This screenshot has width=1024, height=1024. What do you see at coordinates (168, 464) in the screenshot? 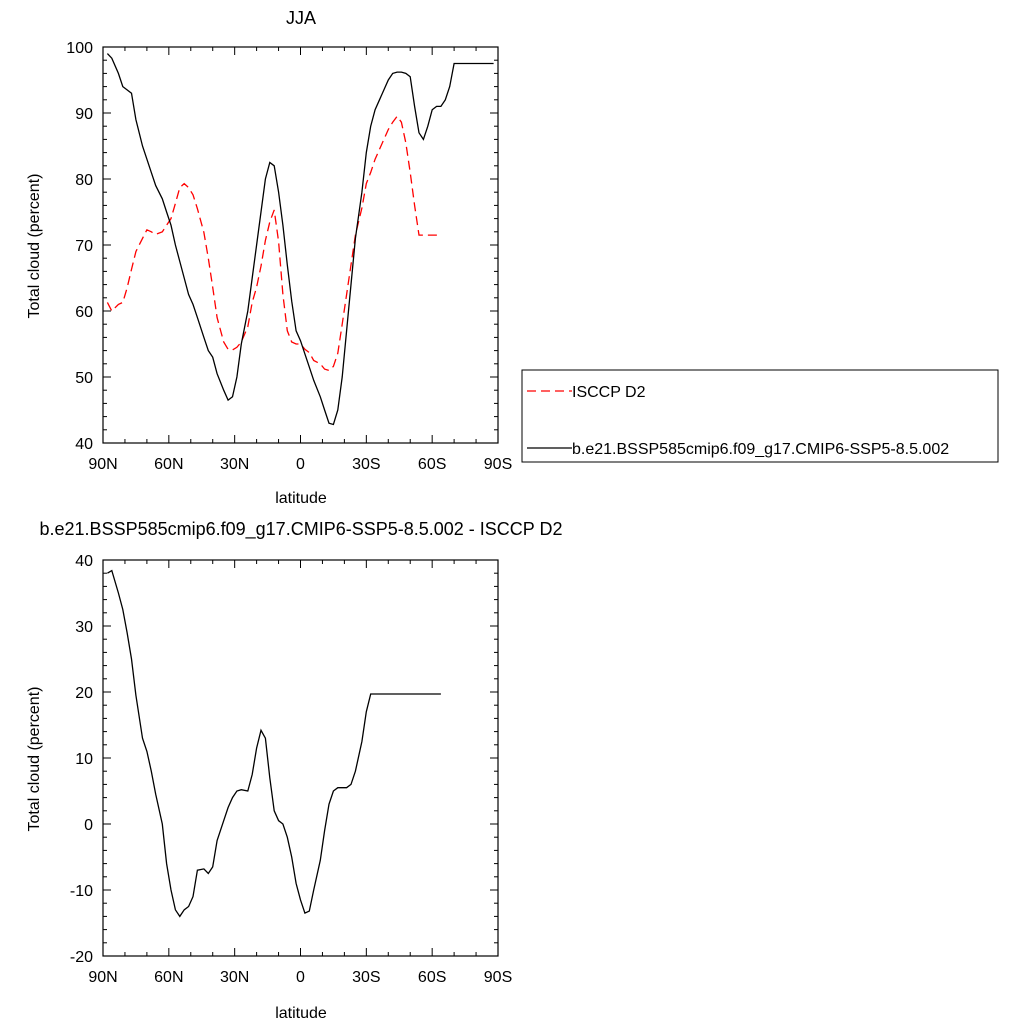
I see `panel0-x-tick-label: 60N` at bounding box center [168, 464].